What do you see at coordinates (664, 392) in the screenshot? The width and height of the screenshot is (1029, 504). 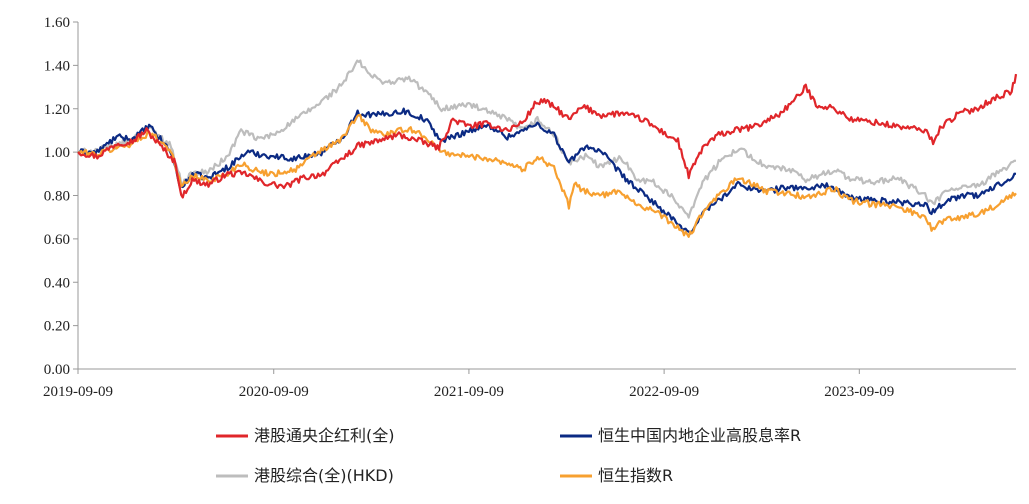 I see `x-tick-label: 2022-09-09` at bounding box center [664, 392].